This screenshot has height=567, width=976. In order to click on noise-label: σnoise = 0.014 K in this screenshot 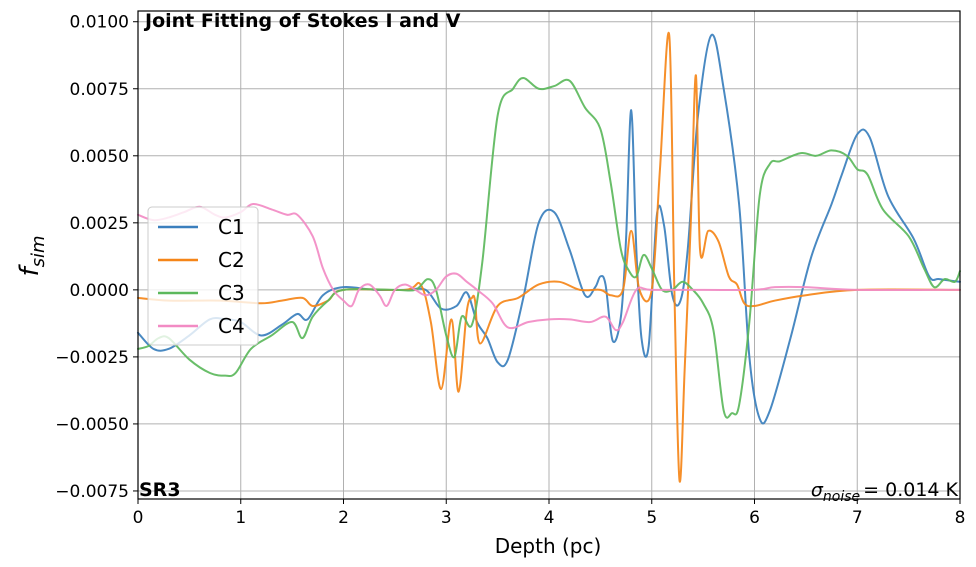, I will do `click(885, 492)`.